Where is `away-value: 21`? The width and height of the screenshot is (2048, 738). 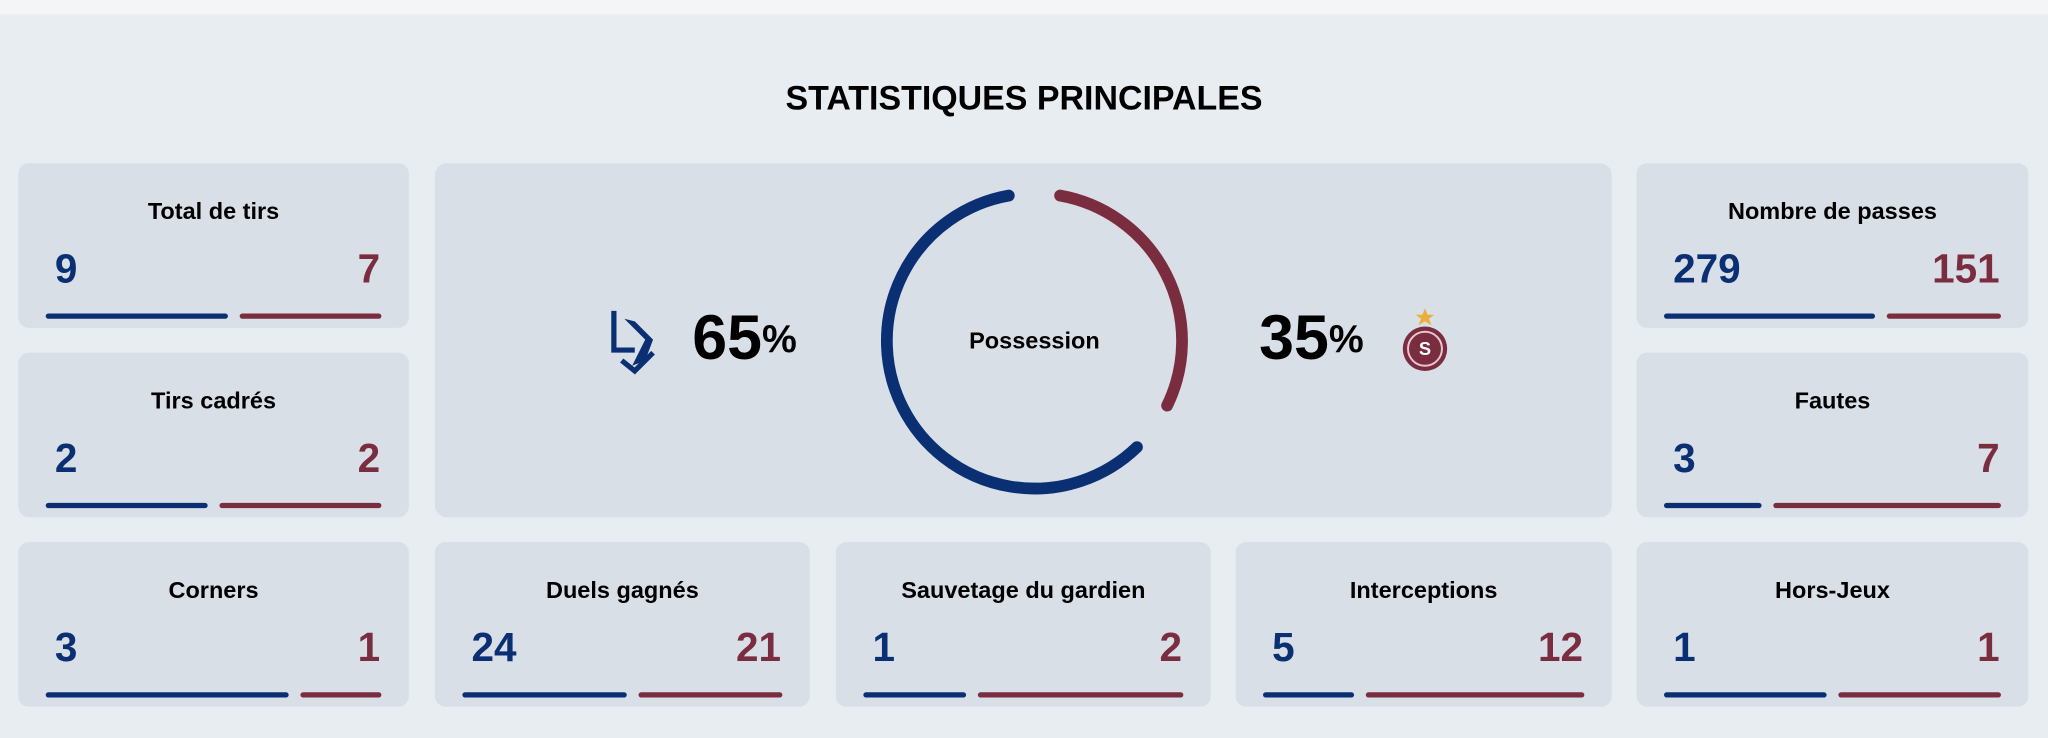 away-value: 21 is located at coordinates (758, 647).